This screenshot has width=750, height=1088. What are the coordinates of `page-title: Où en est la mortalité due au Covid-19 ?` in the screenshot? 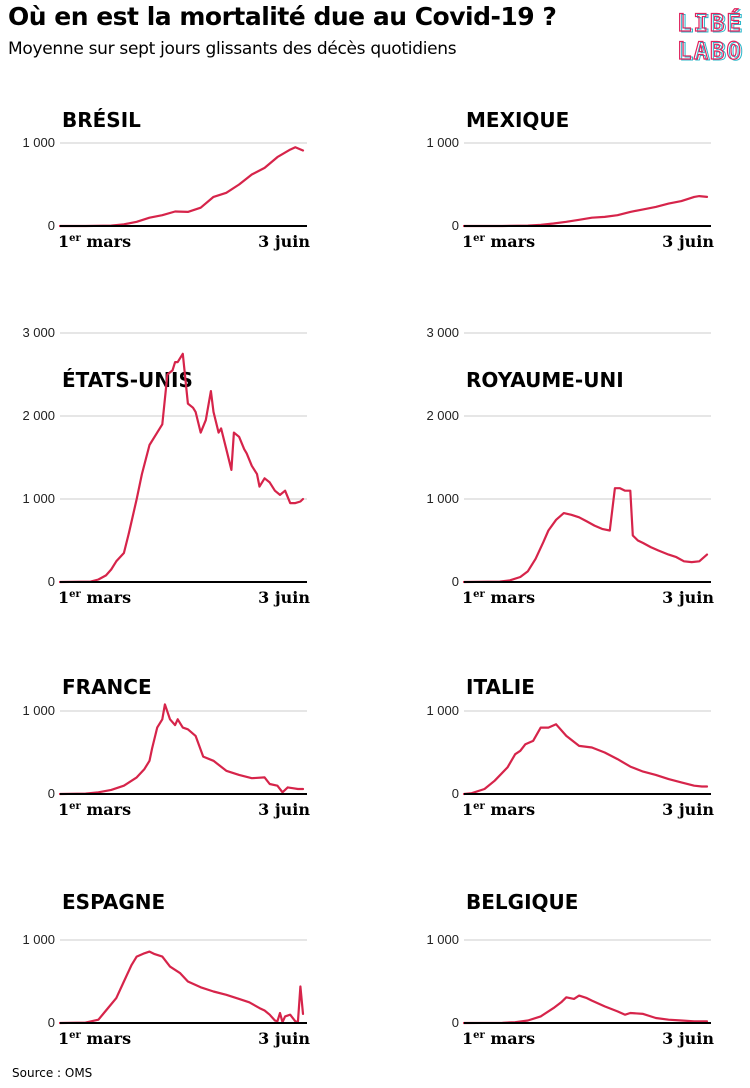 It's located at (282, 16).